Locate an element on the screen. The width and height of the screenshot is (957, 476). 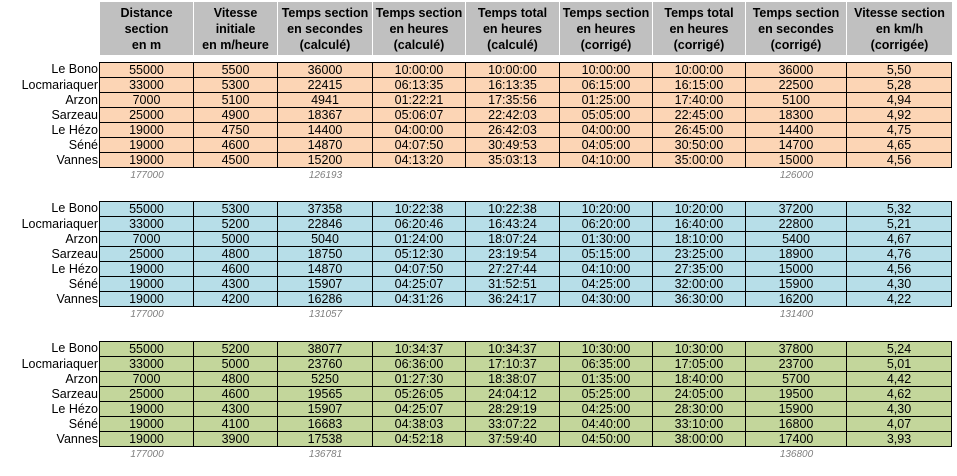
table-cell: 16:13:35 is located at coordinates (512, 85).